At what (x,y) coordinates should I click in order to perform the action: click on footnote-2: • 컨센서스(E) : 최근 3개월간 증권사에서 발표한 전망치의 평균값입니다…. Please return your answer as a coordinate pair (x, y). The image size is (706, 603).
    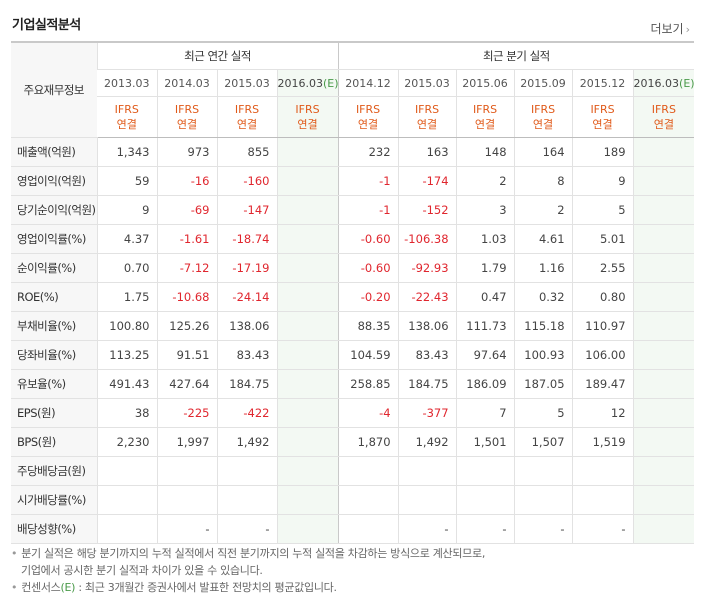
    Looking at the image, I should click on (248, 587).